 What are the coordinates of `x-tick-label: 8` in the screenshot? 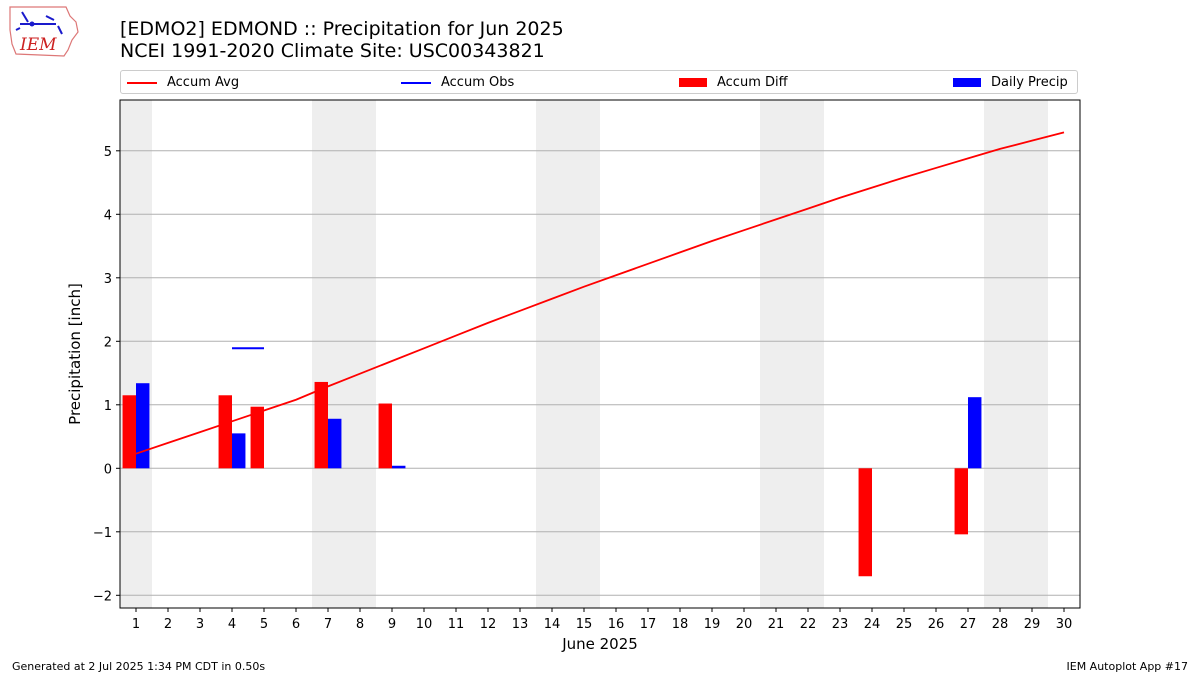 It's located at (360, 624).